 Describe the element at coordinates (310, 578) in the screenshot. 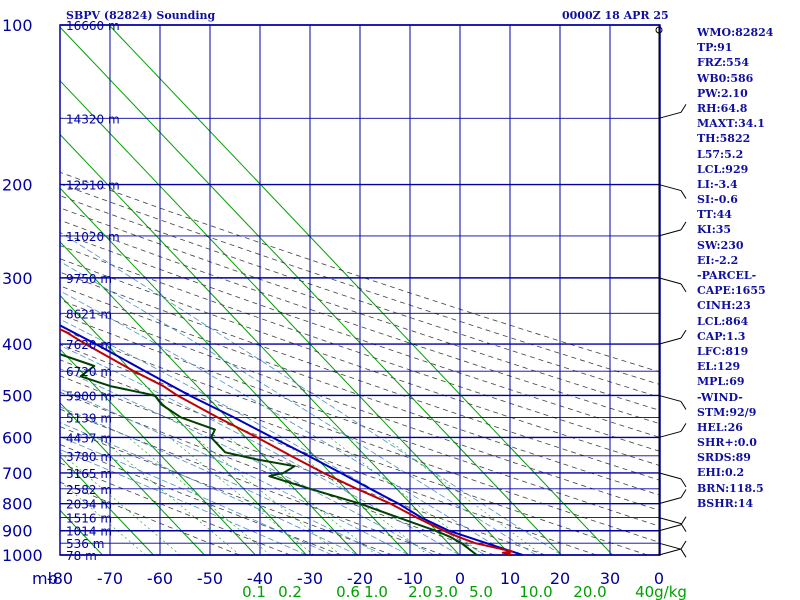

I see `temperature-tick-label: -30` at that location.